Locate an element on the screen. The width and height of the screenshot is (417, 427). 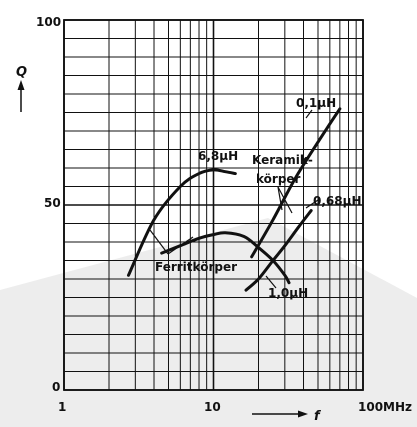
label-6-8uH: 6,8µH is located at coordinates (218, 156).